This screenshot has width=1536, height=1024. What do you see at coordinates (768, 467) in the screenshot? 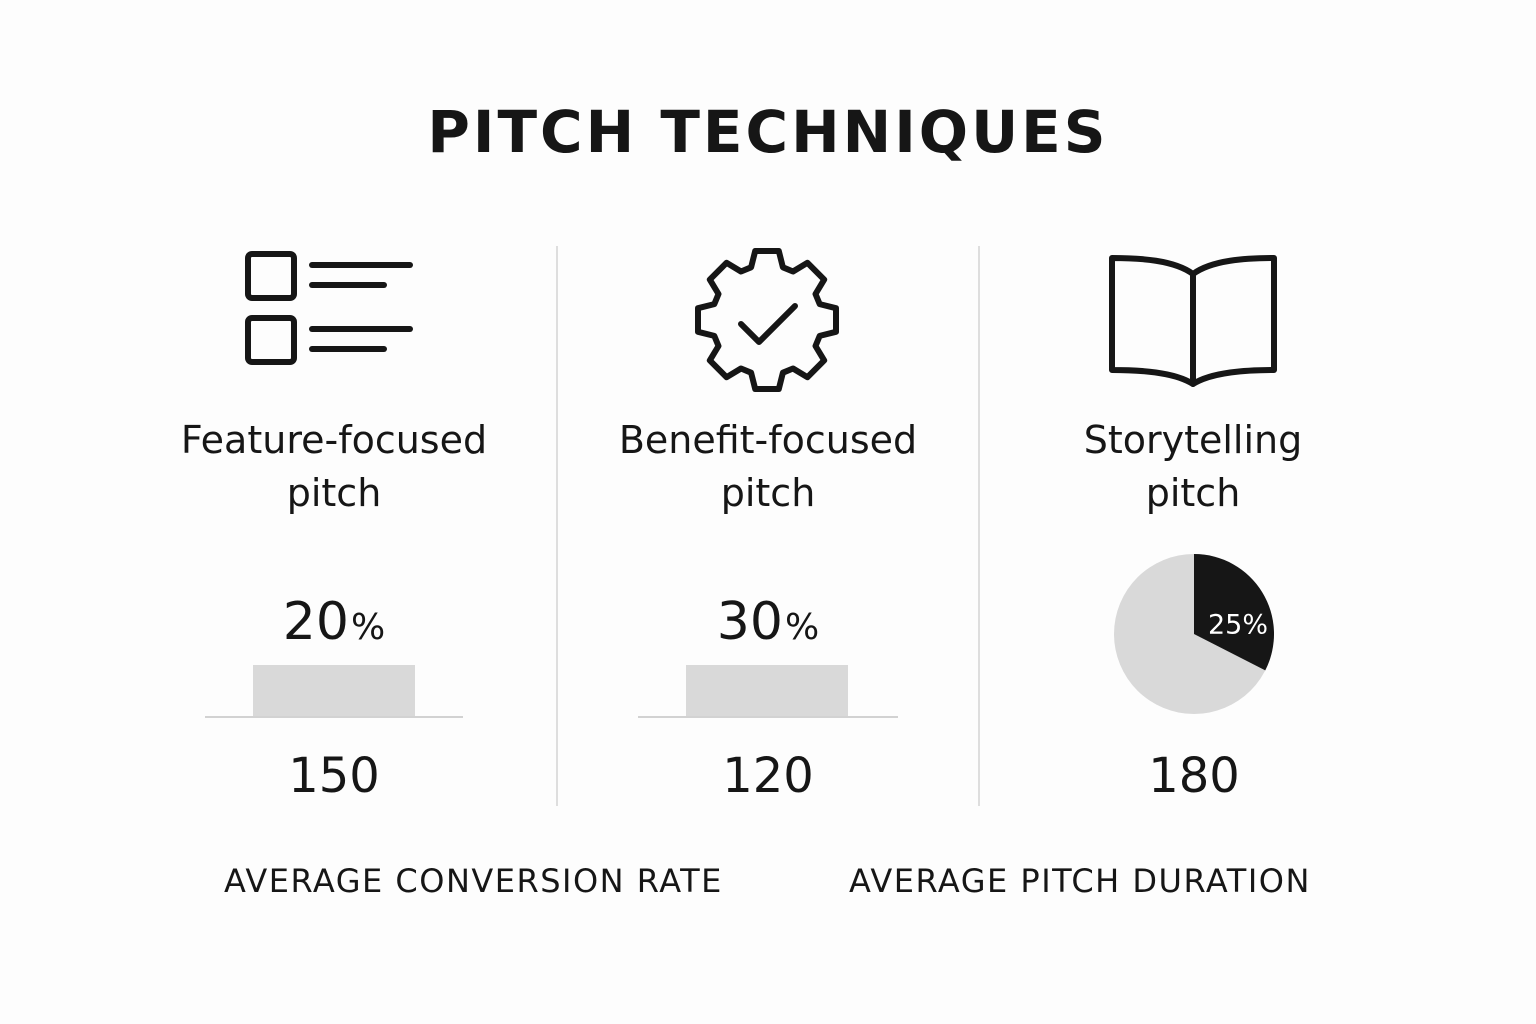
I see `technique-name-benefit: Benefit-focused pitch` at bounding box center [768, 467].